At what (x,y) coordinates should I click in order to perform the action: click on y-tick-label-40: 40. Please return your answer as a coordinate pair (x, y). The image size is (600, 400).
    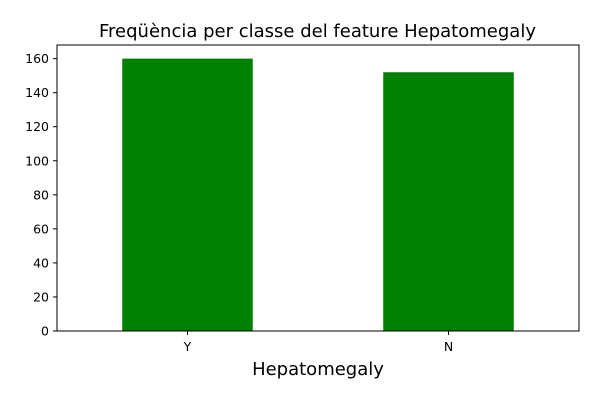
    Looking at the image, I should click on (41, 262).